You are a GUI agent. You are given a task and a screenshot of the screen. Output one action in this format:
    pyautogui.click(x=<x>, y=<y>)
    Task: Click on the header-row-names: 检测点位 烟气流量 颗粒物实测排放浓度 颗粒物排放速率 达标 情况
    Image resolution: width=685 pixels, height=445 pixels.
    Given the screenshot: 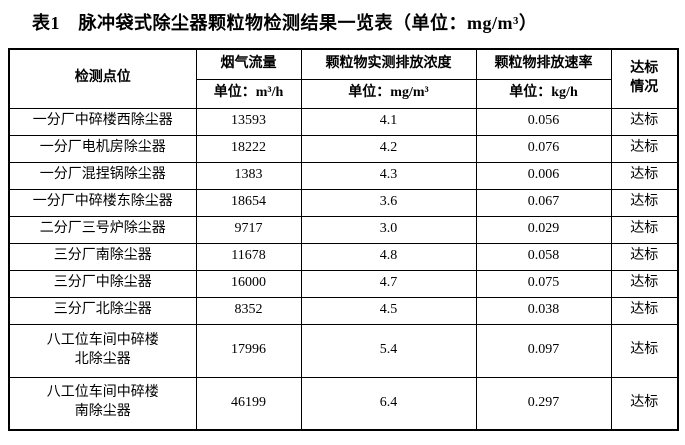 What is the action you would take?
    pyautogui.click(x=343, y=78)
    